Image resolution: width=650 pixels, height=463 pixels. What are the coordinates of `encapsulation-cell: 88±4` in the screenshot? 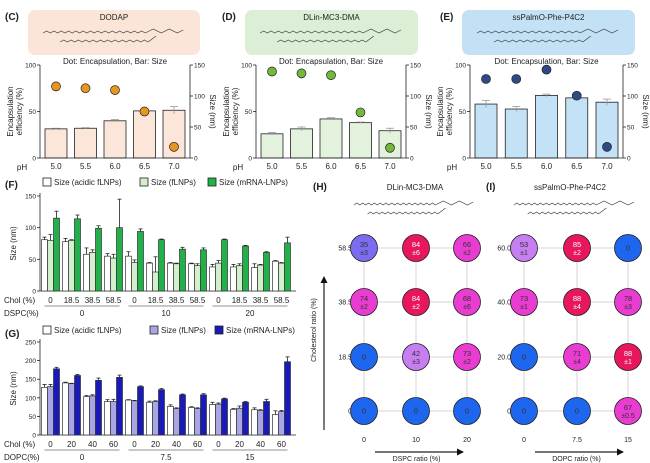 It's located at (577, 302).